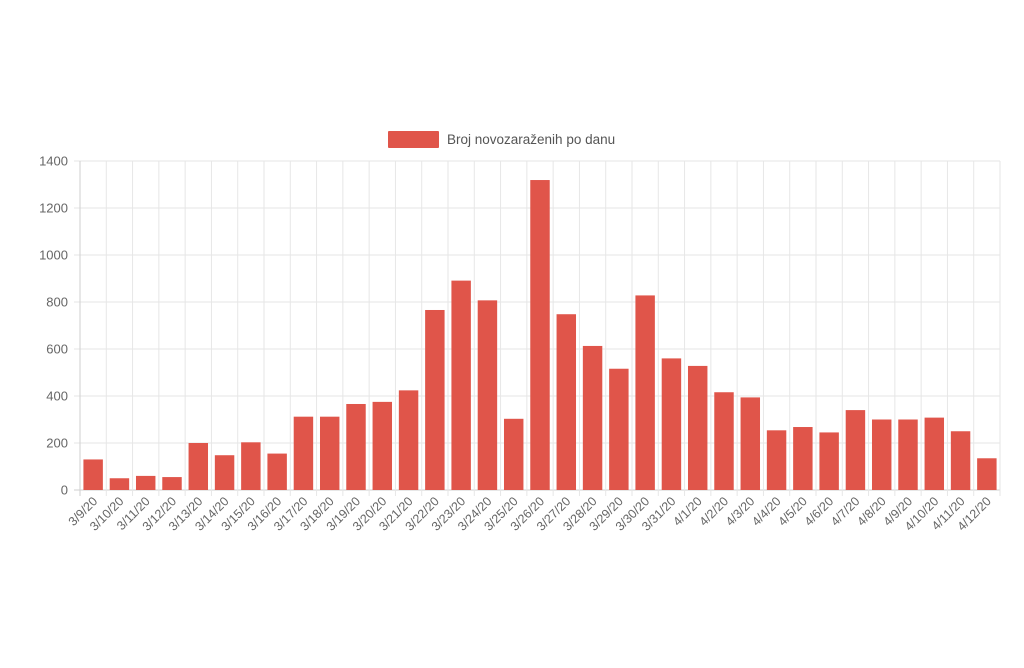  What do you see at coordinates (766, 511) in the screenshot?
I see `x-tick-label: 4/4/20` at bounding box center [766, 511].